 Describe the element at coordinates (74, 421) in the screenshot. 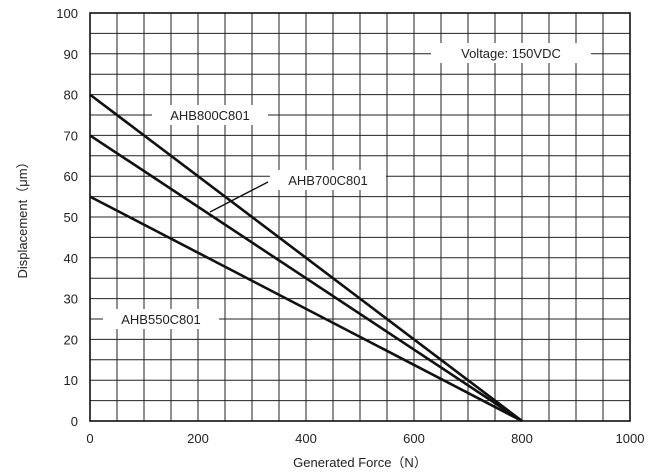

I see `y-tick-label: 0` at that location.